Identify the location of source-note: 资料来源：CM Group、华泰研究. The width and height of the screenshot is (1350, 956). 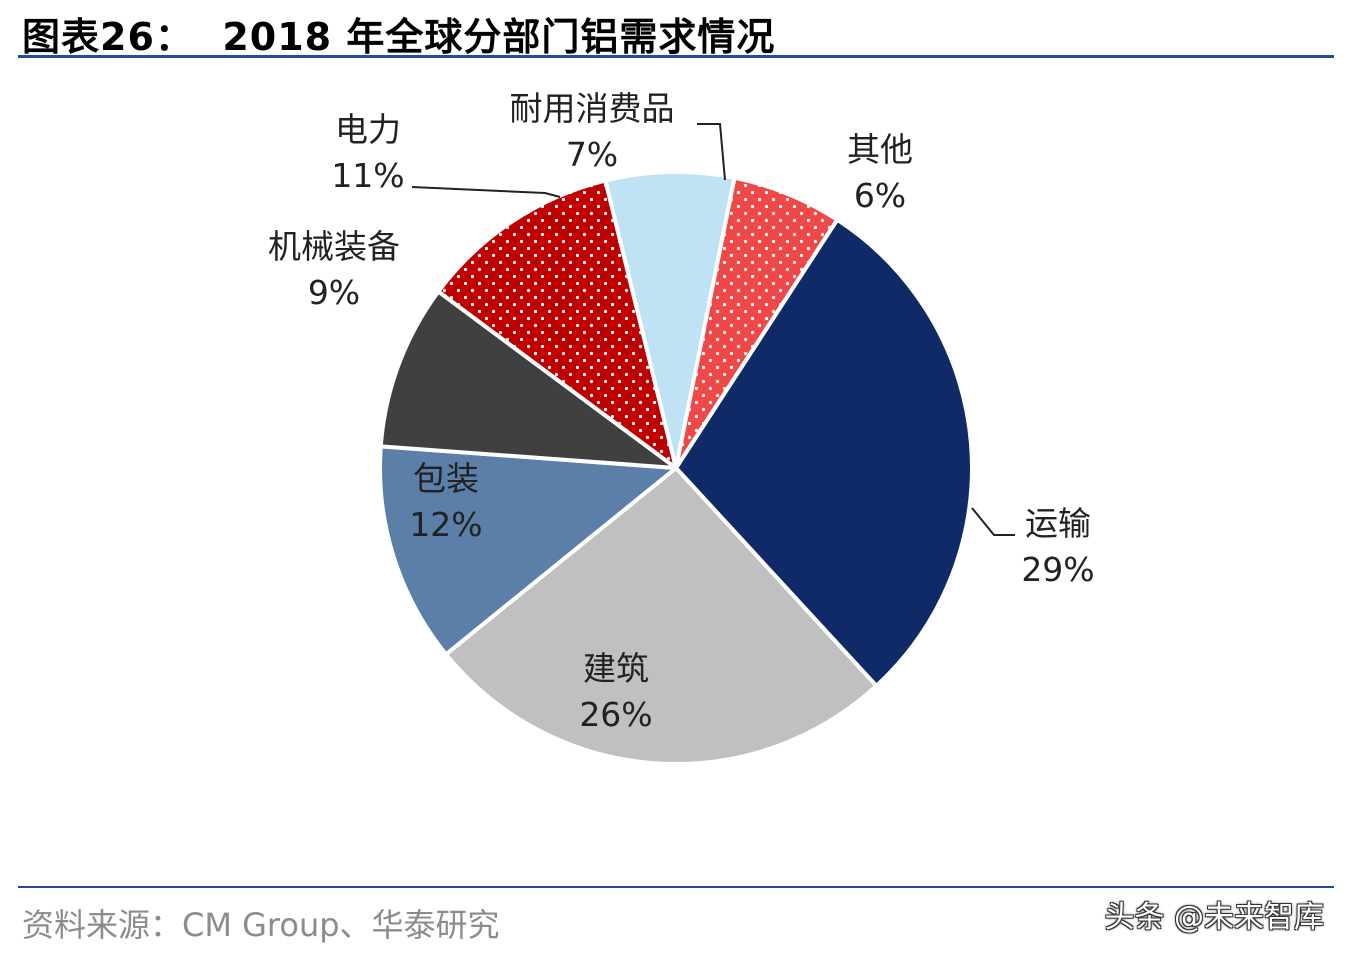
(261, 925).